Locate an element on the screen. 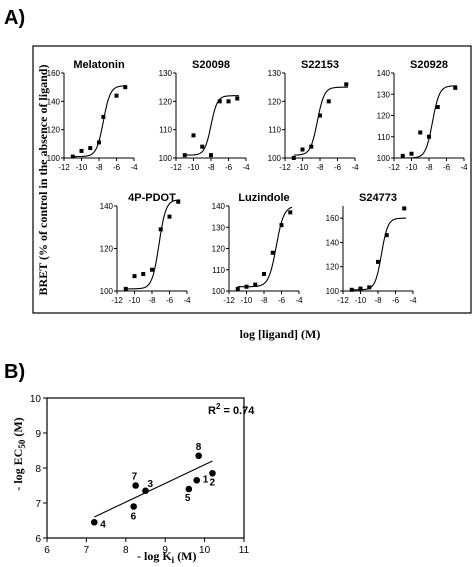 The height and width of the screenshot is (567, 474). r-squared-label: R2 = 0.74 is located at coordinates (231, 409).